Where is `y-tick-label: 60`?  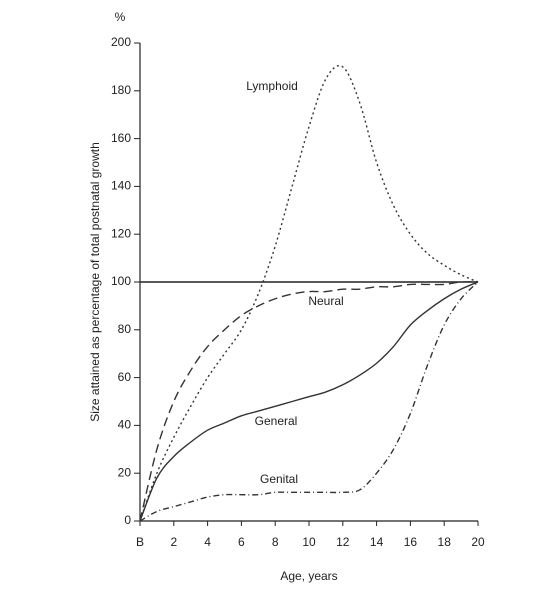 y-tick-label: 60 is located at coordinates (125, 377).